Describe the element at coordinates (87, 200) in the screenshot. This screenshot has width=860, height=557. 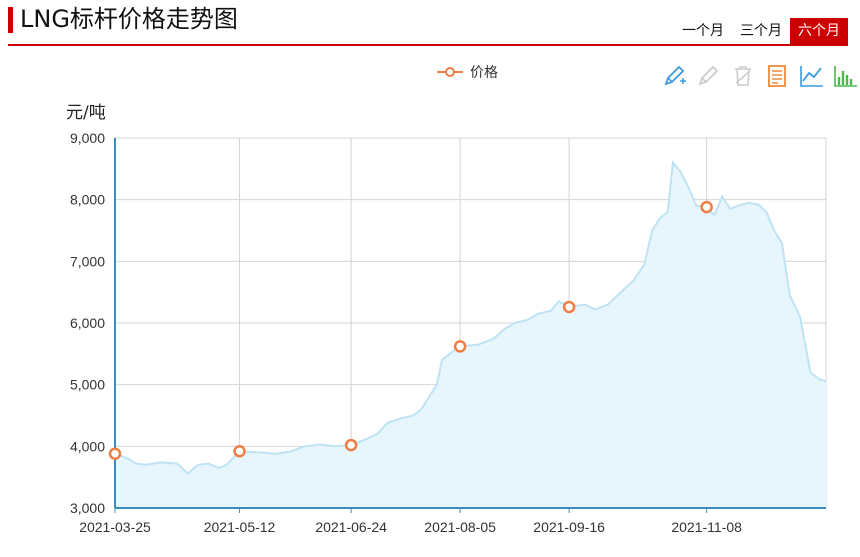
I see `y-tick-label: 8,000` at that location.